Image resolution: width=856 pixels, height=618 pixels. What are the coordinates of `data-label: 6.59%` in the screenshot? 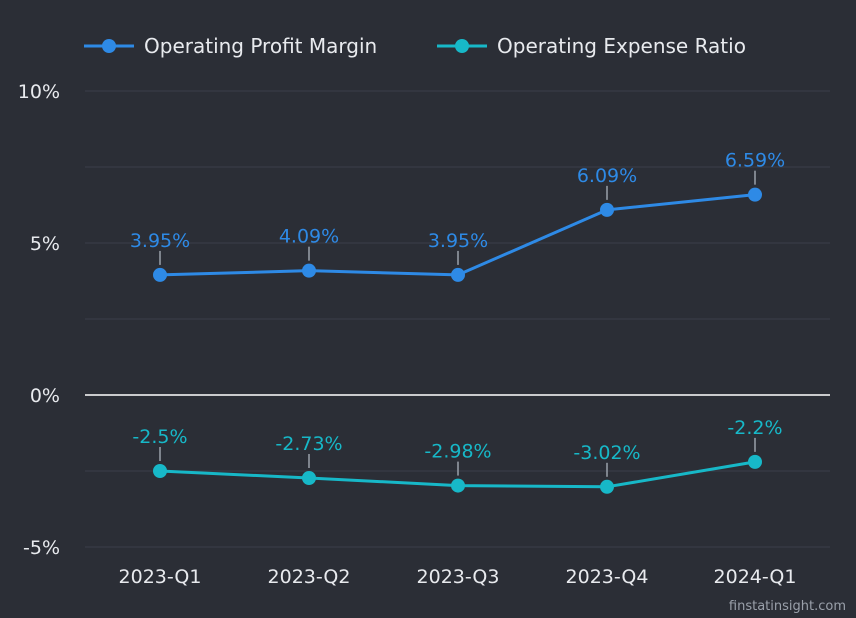 It's located at (755, 161).